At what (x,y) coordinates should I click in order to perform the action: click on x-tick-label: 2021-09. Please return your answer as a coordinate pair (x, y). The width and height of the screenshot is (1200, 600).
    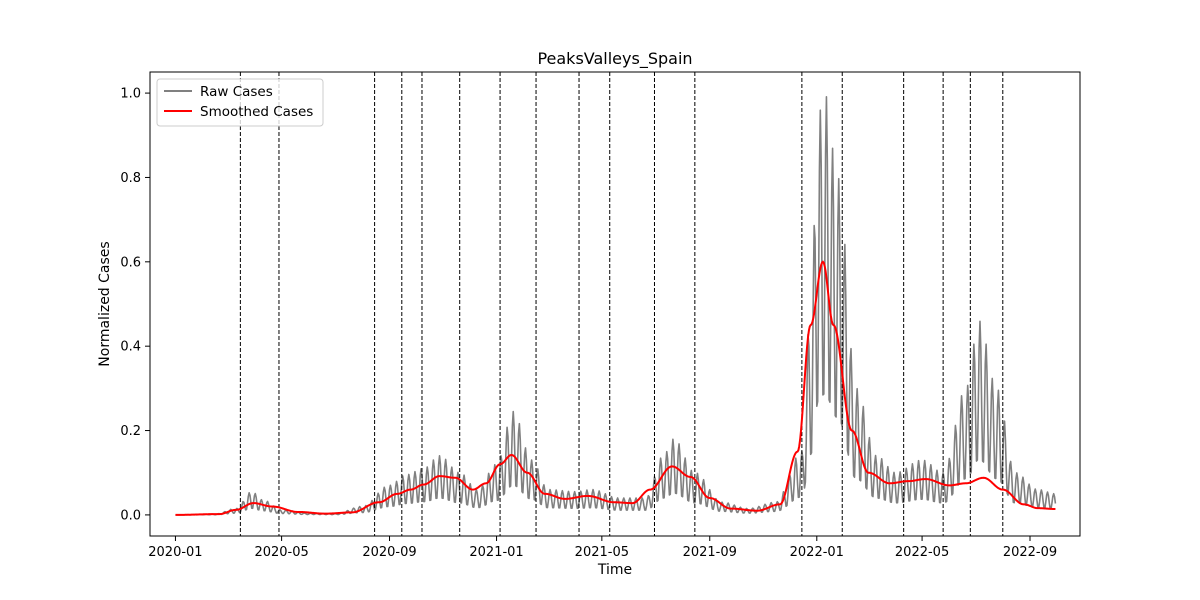
    Looking at the image, I should click on (710, 552).